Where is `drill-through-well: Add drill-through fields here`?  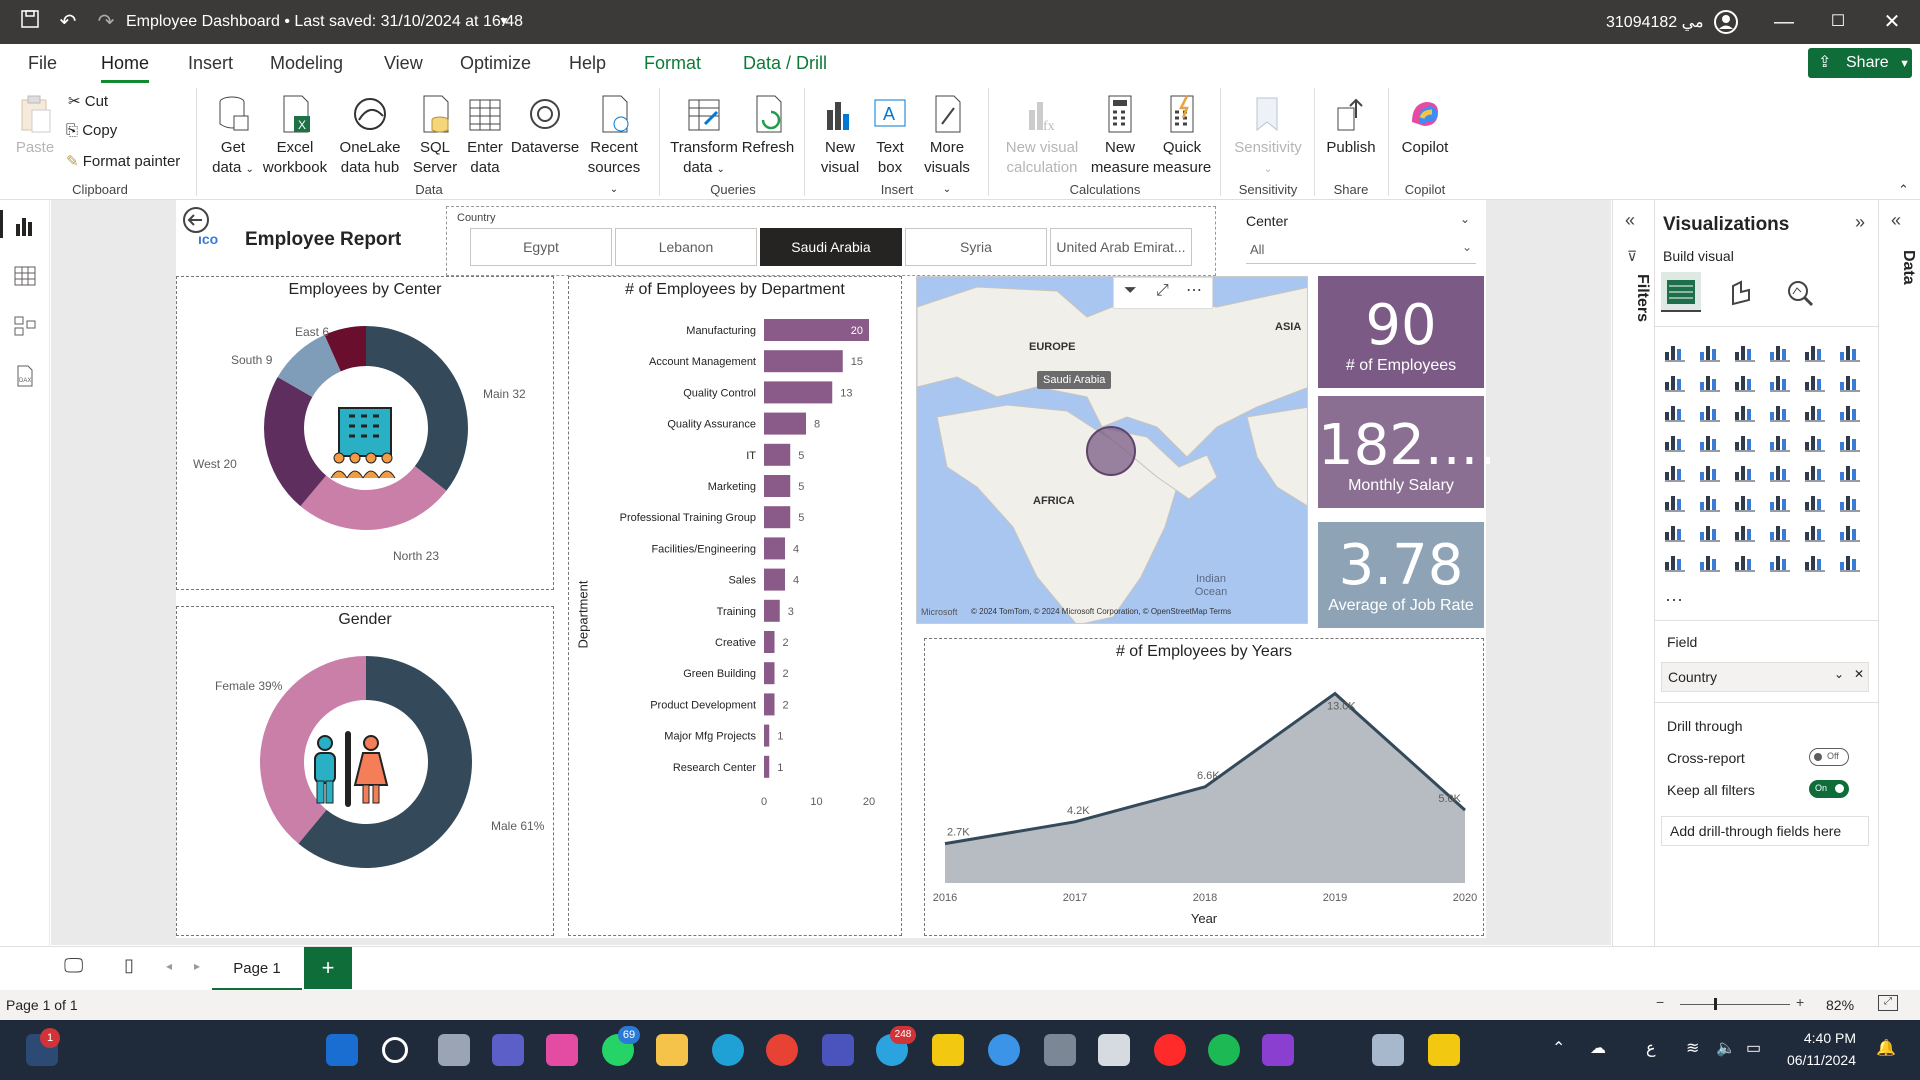
drill-through-well: Add drill-through fields here is located at coordinates (1765, 831).